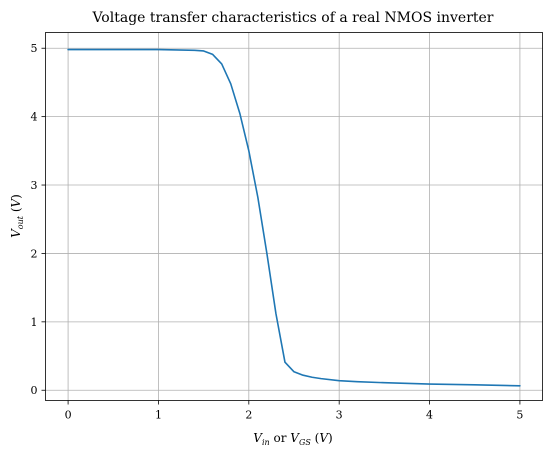 This screenshot has height=454, width=555. Describe the element at coordinates (248, 415) in the screenshot. I see `x-tick-label: 2` at that location.